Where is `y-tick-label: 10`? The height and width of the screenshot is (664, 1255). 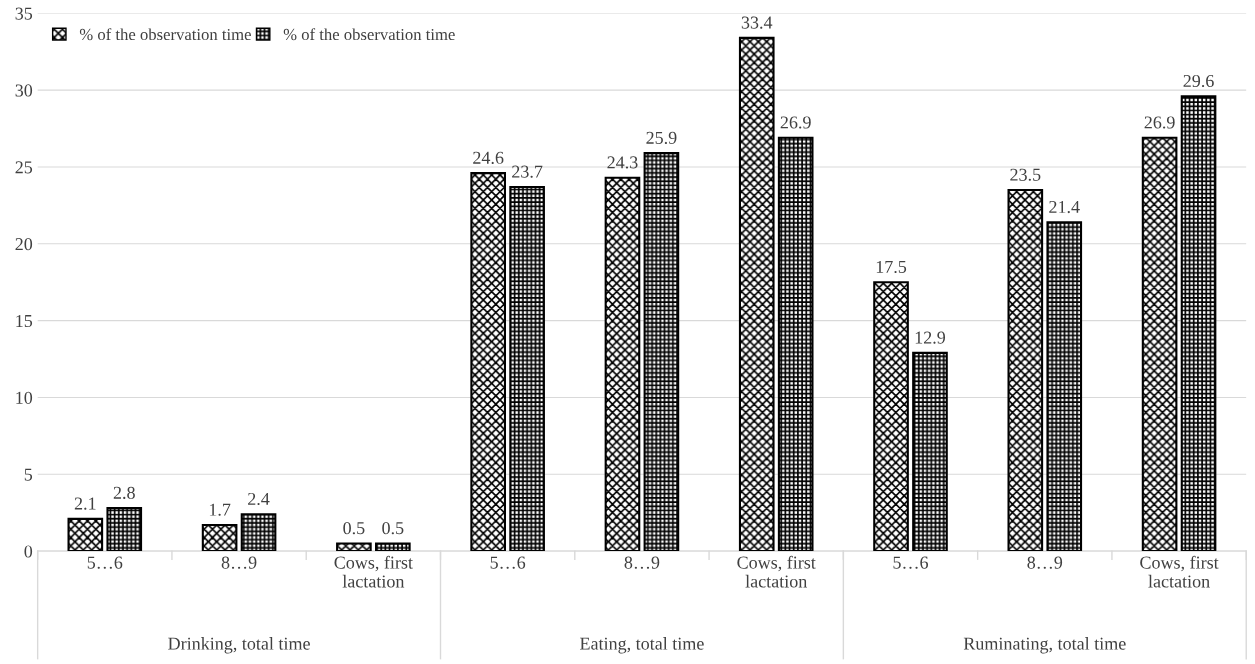 y-tick-label: 10 is located at coordinates (24, 397).